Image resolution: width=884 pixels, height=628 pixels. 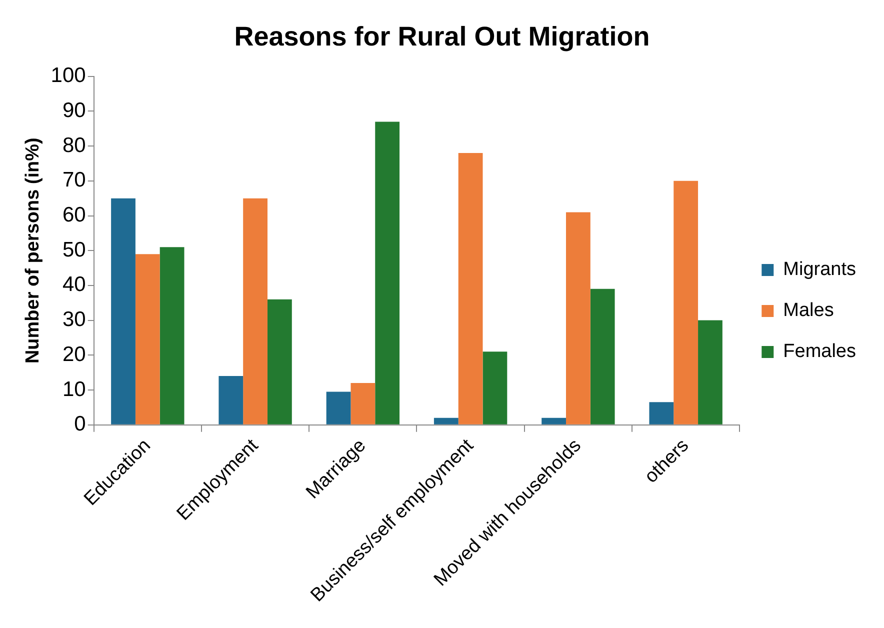 I want to click on y-tick-label: 80, so click(x=74, y=145).